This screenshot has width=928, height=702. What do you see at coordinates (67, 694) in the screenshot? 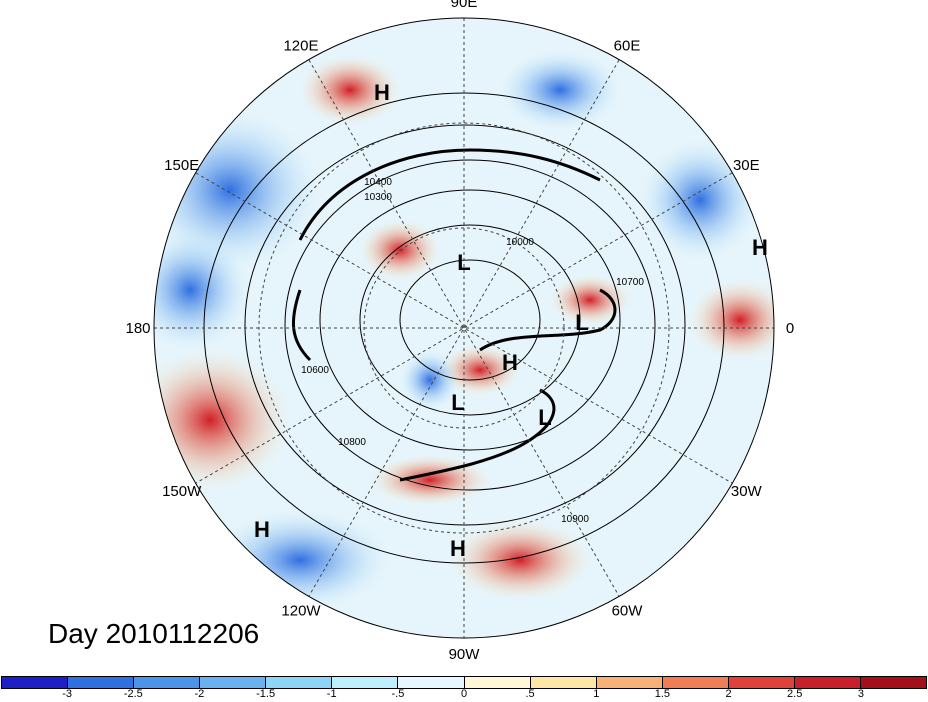
I see `colorbar-tick-label: -3` at bounding box center [67, 694].